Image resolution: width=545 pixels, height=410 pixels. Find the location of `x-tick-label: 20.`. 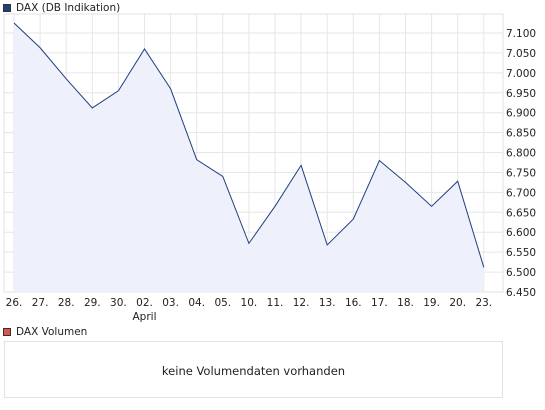

x-tick-label: 20. is located at coordinates (457, 303).